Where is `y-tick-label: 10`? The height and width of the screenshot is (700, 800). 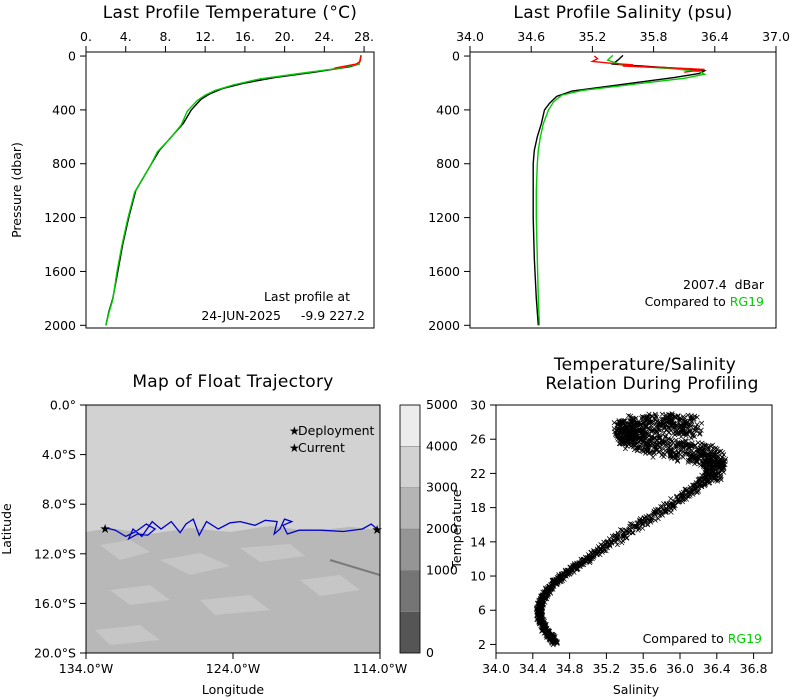 y-tick-label: 10 is located at coordinates (478, 576).